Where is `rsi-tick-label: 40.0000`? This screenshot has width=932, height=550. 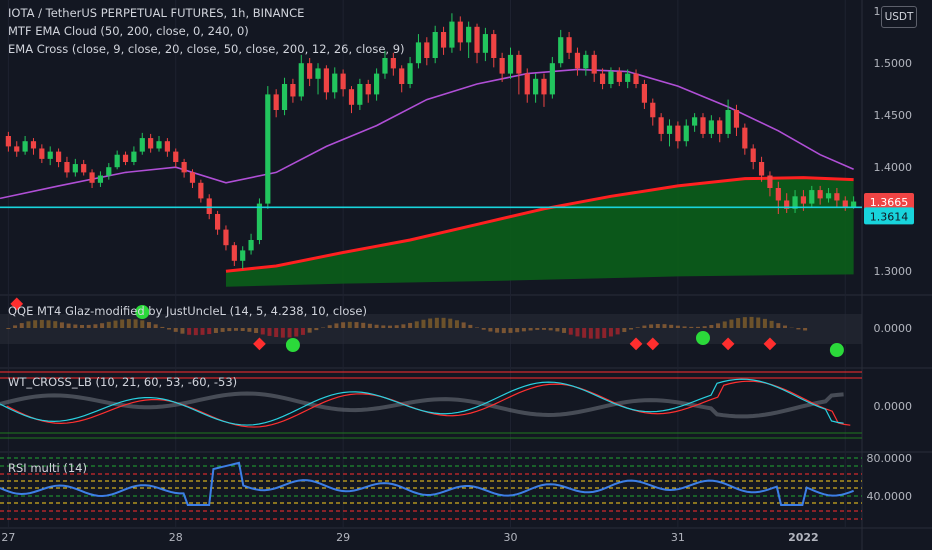
rsi-tick-label: 40.0000 is located at coordinates (890, 496).